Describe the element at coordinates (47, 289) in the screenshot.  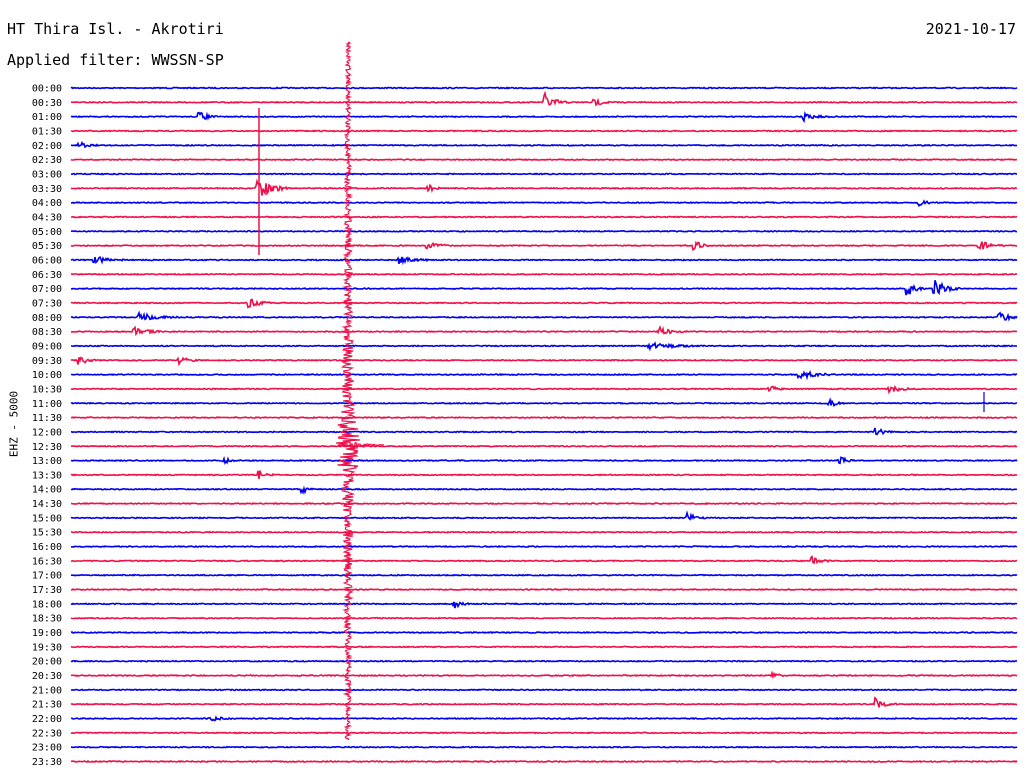
I see `time-label: 07:00` at that location.